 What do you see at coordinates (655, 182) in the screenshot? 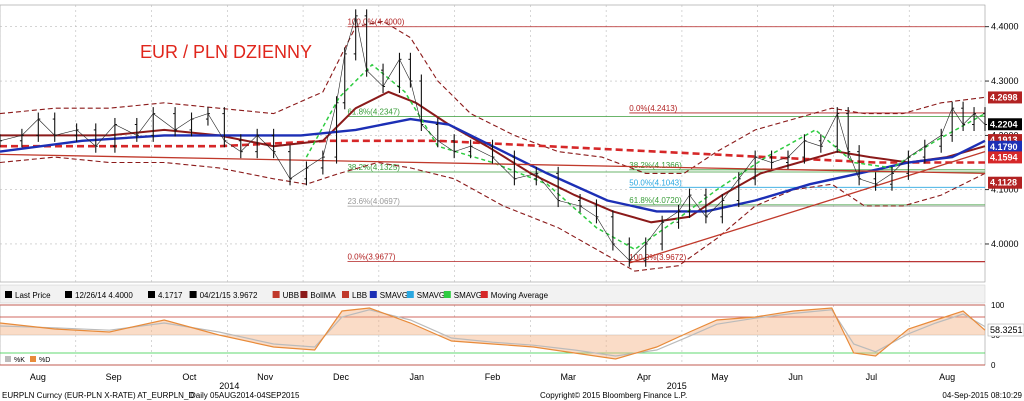
I see `fib-lower-label: 50.0%(4.1043)` at bounding box center [655, 182].